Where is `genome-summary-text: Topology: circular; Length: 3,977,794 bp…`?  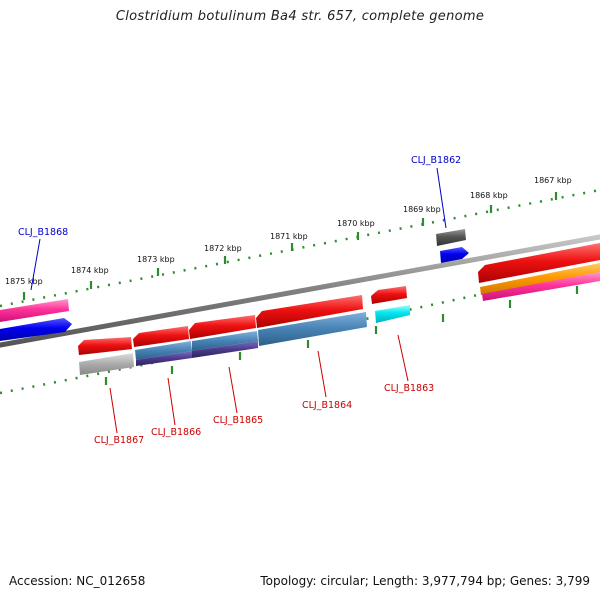 genome-summary-text: Topology: circular; Length: 3,977,794 bp… is located at coordinates (425, 581).